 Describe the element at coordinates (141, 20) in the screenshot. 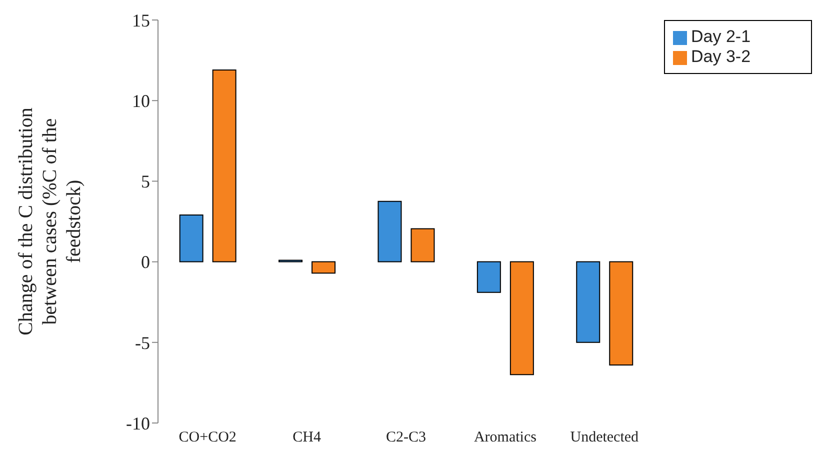

I see `y-tick-label: 15` at that location.